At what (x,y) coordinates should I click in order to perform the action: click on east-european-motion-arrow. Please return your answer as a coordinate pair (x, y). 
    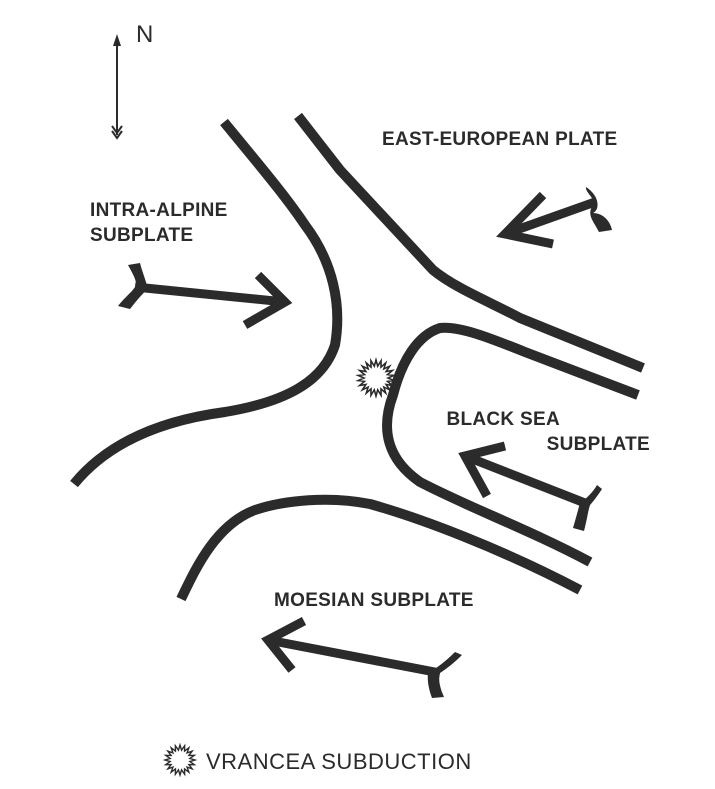
    Looking at the image, I should click on (554, 218).